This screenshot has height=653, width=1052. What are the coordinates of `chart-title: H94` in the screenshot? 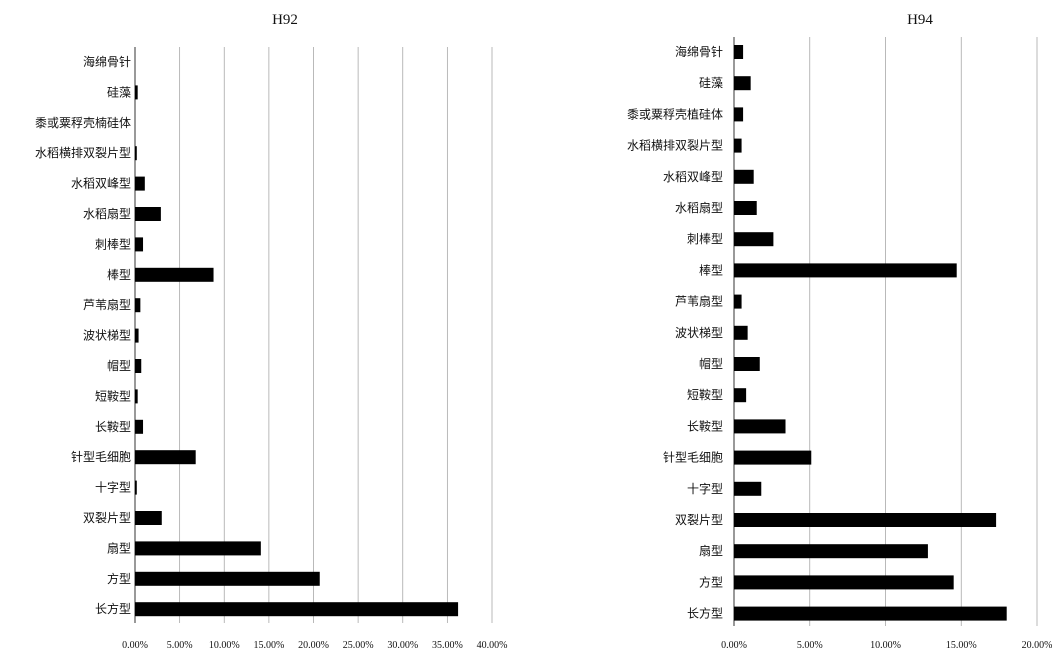 It's located at (920, 20).